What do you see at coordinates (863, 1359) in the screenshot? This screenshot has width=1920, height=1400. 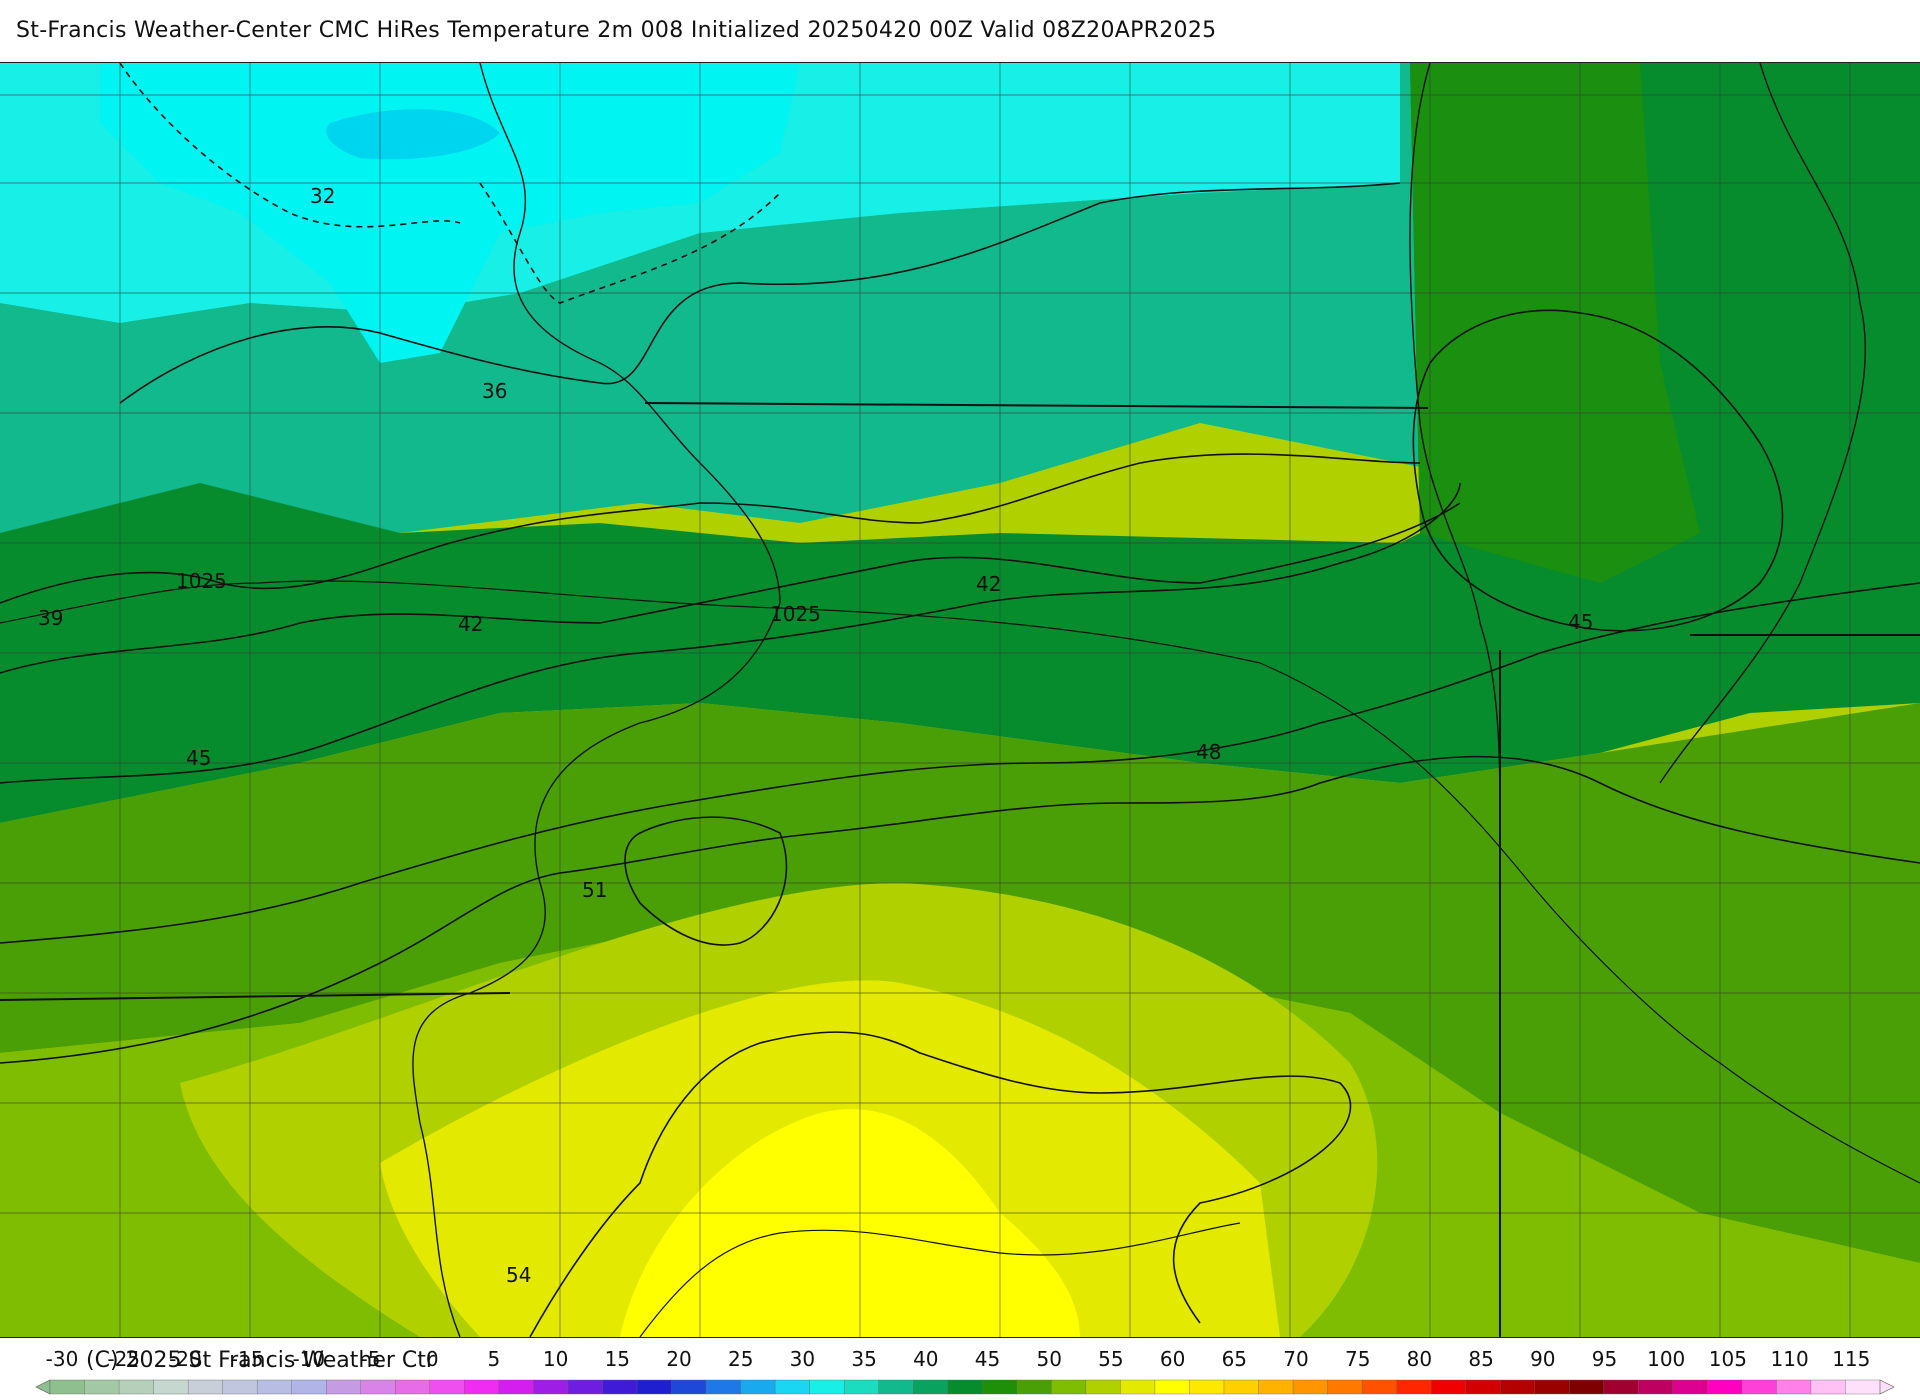 I see `colorbar-tick-label: 35` at bounding box center [863, 1359].